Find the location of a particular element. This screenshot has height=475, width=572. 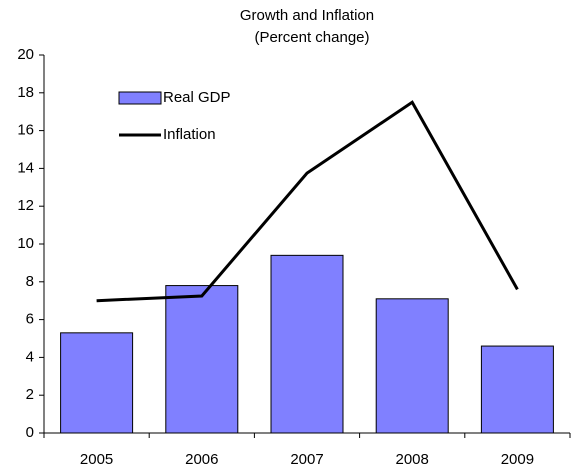

x-tick-label: 2007 is located at coordinates (306, 459).